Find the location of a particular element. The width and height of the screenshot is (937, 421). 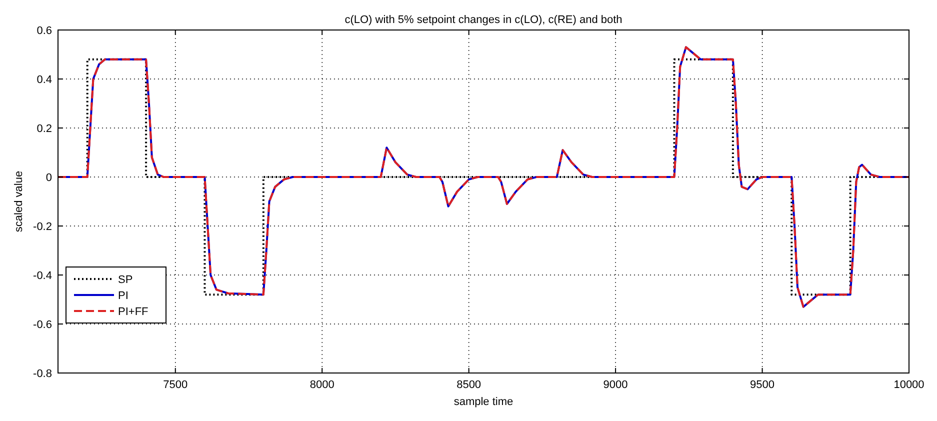

legend-label: PI is located at coordinates (123, 296).